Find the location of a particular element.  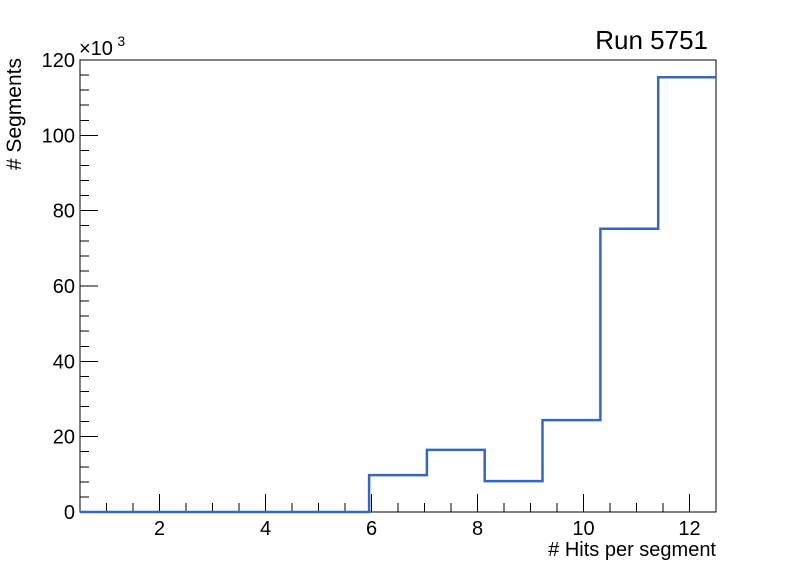

y-tick-label: 60 is located at coordinates (64, 287).